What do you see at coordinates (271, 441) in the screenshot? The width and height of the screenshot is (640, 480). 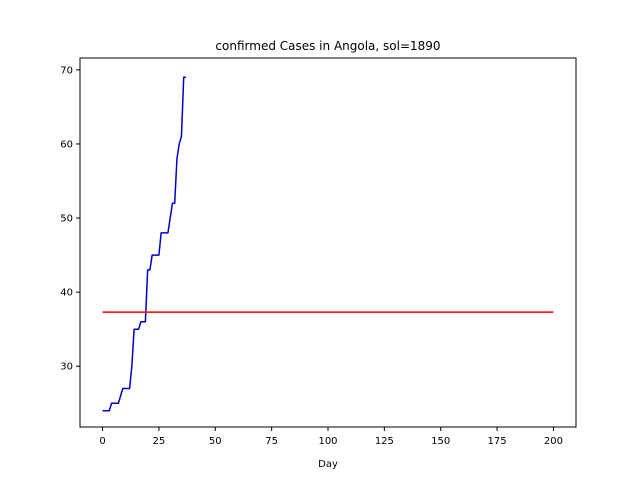 I see `x-tick-label: 75` at bounding box center [271, 441].